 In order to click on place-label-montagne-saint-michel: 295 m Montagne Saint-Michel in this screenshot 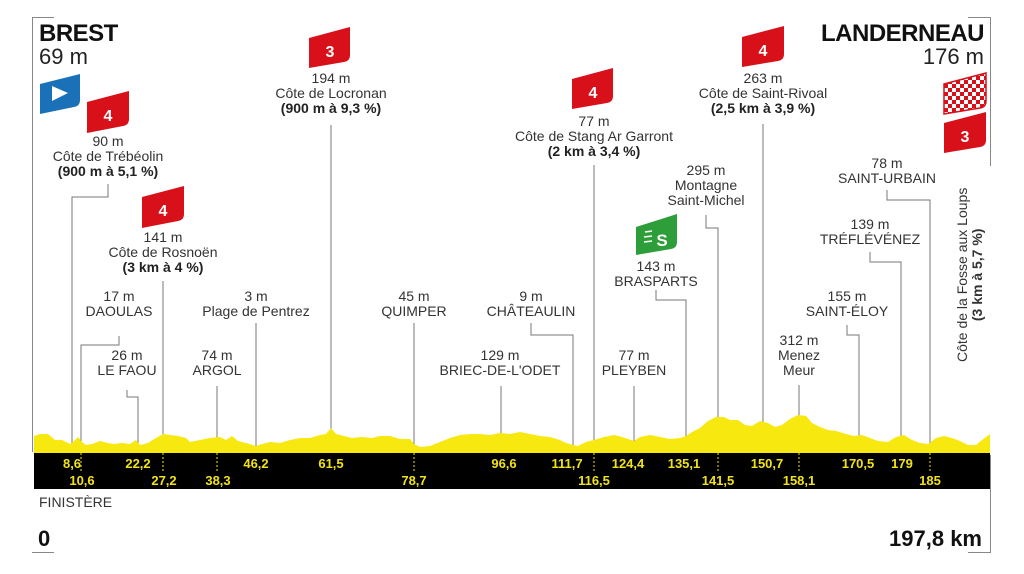, I will do `click(705, 185)`.